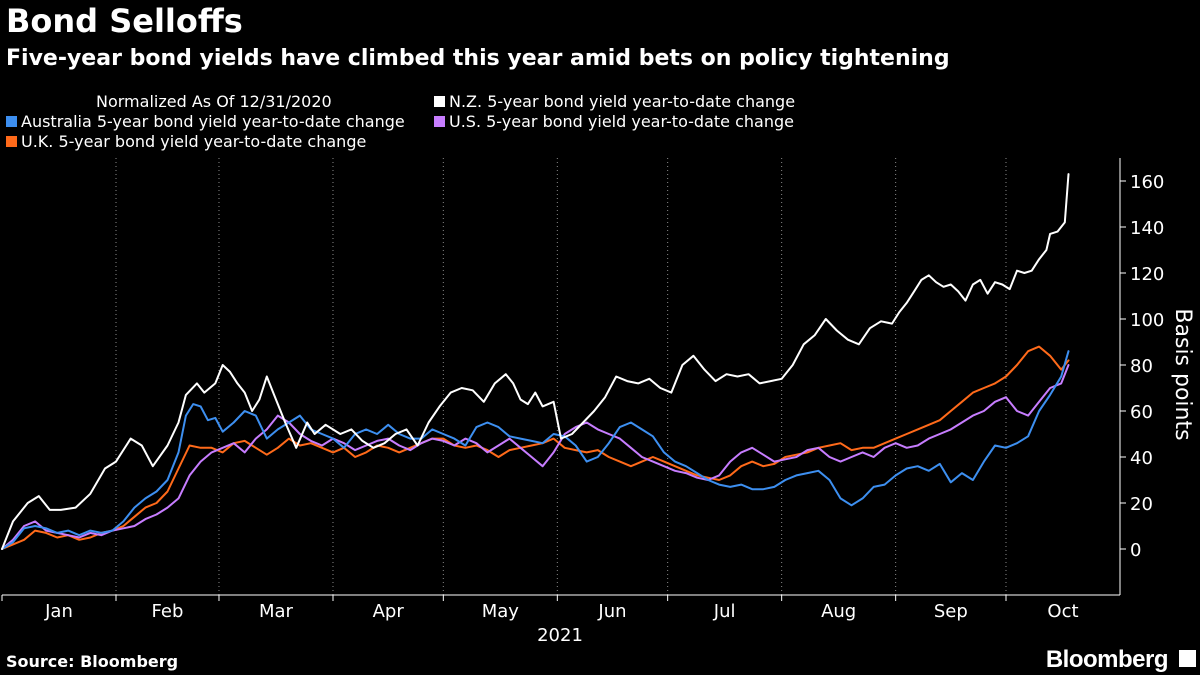  I want to click on x-tick-label-aug: Aug, so click(838, 611).